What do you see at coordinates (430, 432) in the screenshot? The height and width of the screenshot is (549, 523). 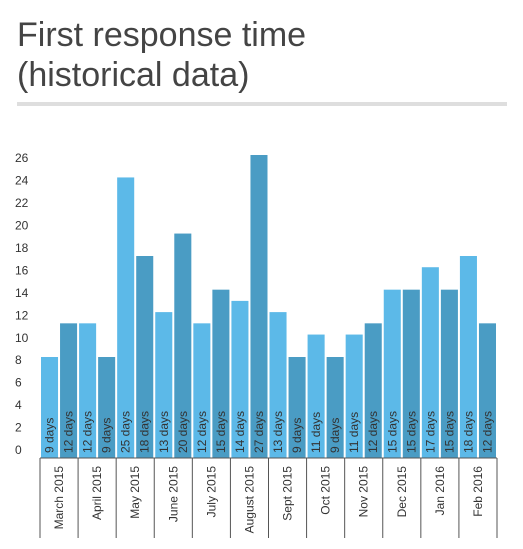 I see `value-label: 17 days` at bounding box center [430, 432].